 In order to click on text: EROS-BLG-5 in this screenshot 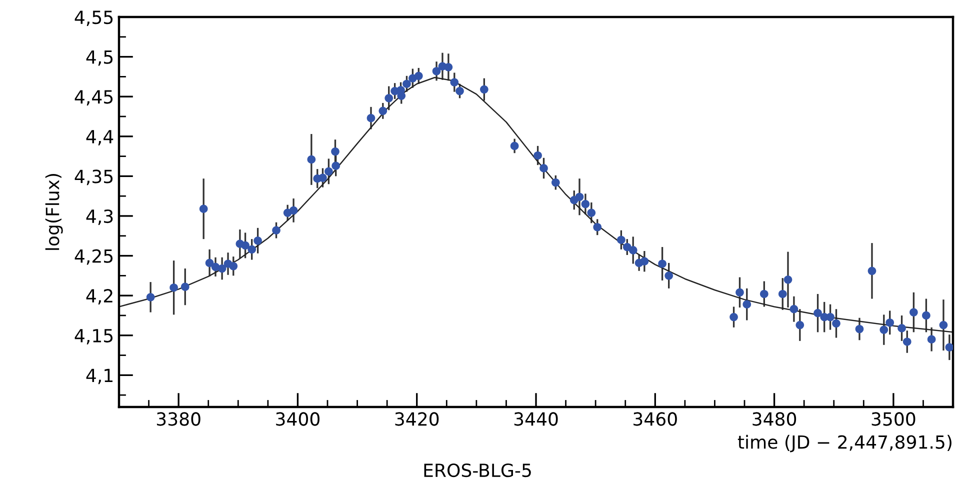, I will do `click(477, 470)`.